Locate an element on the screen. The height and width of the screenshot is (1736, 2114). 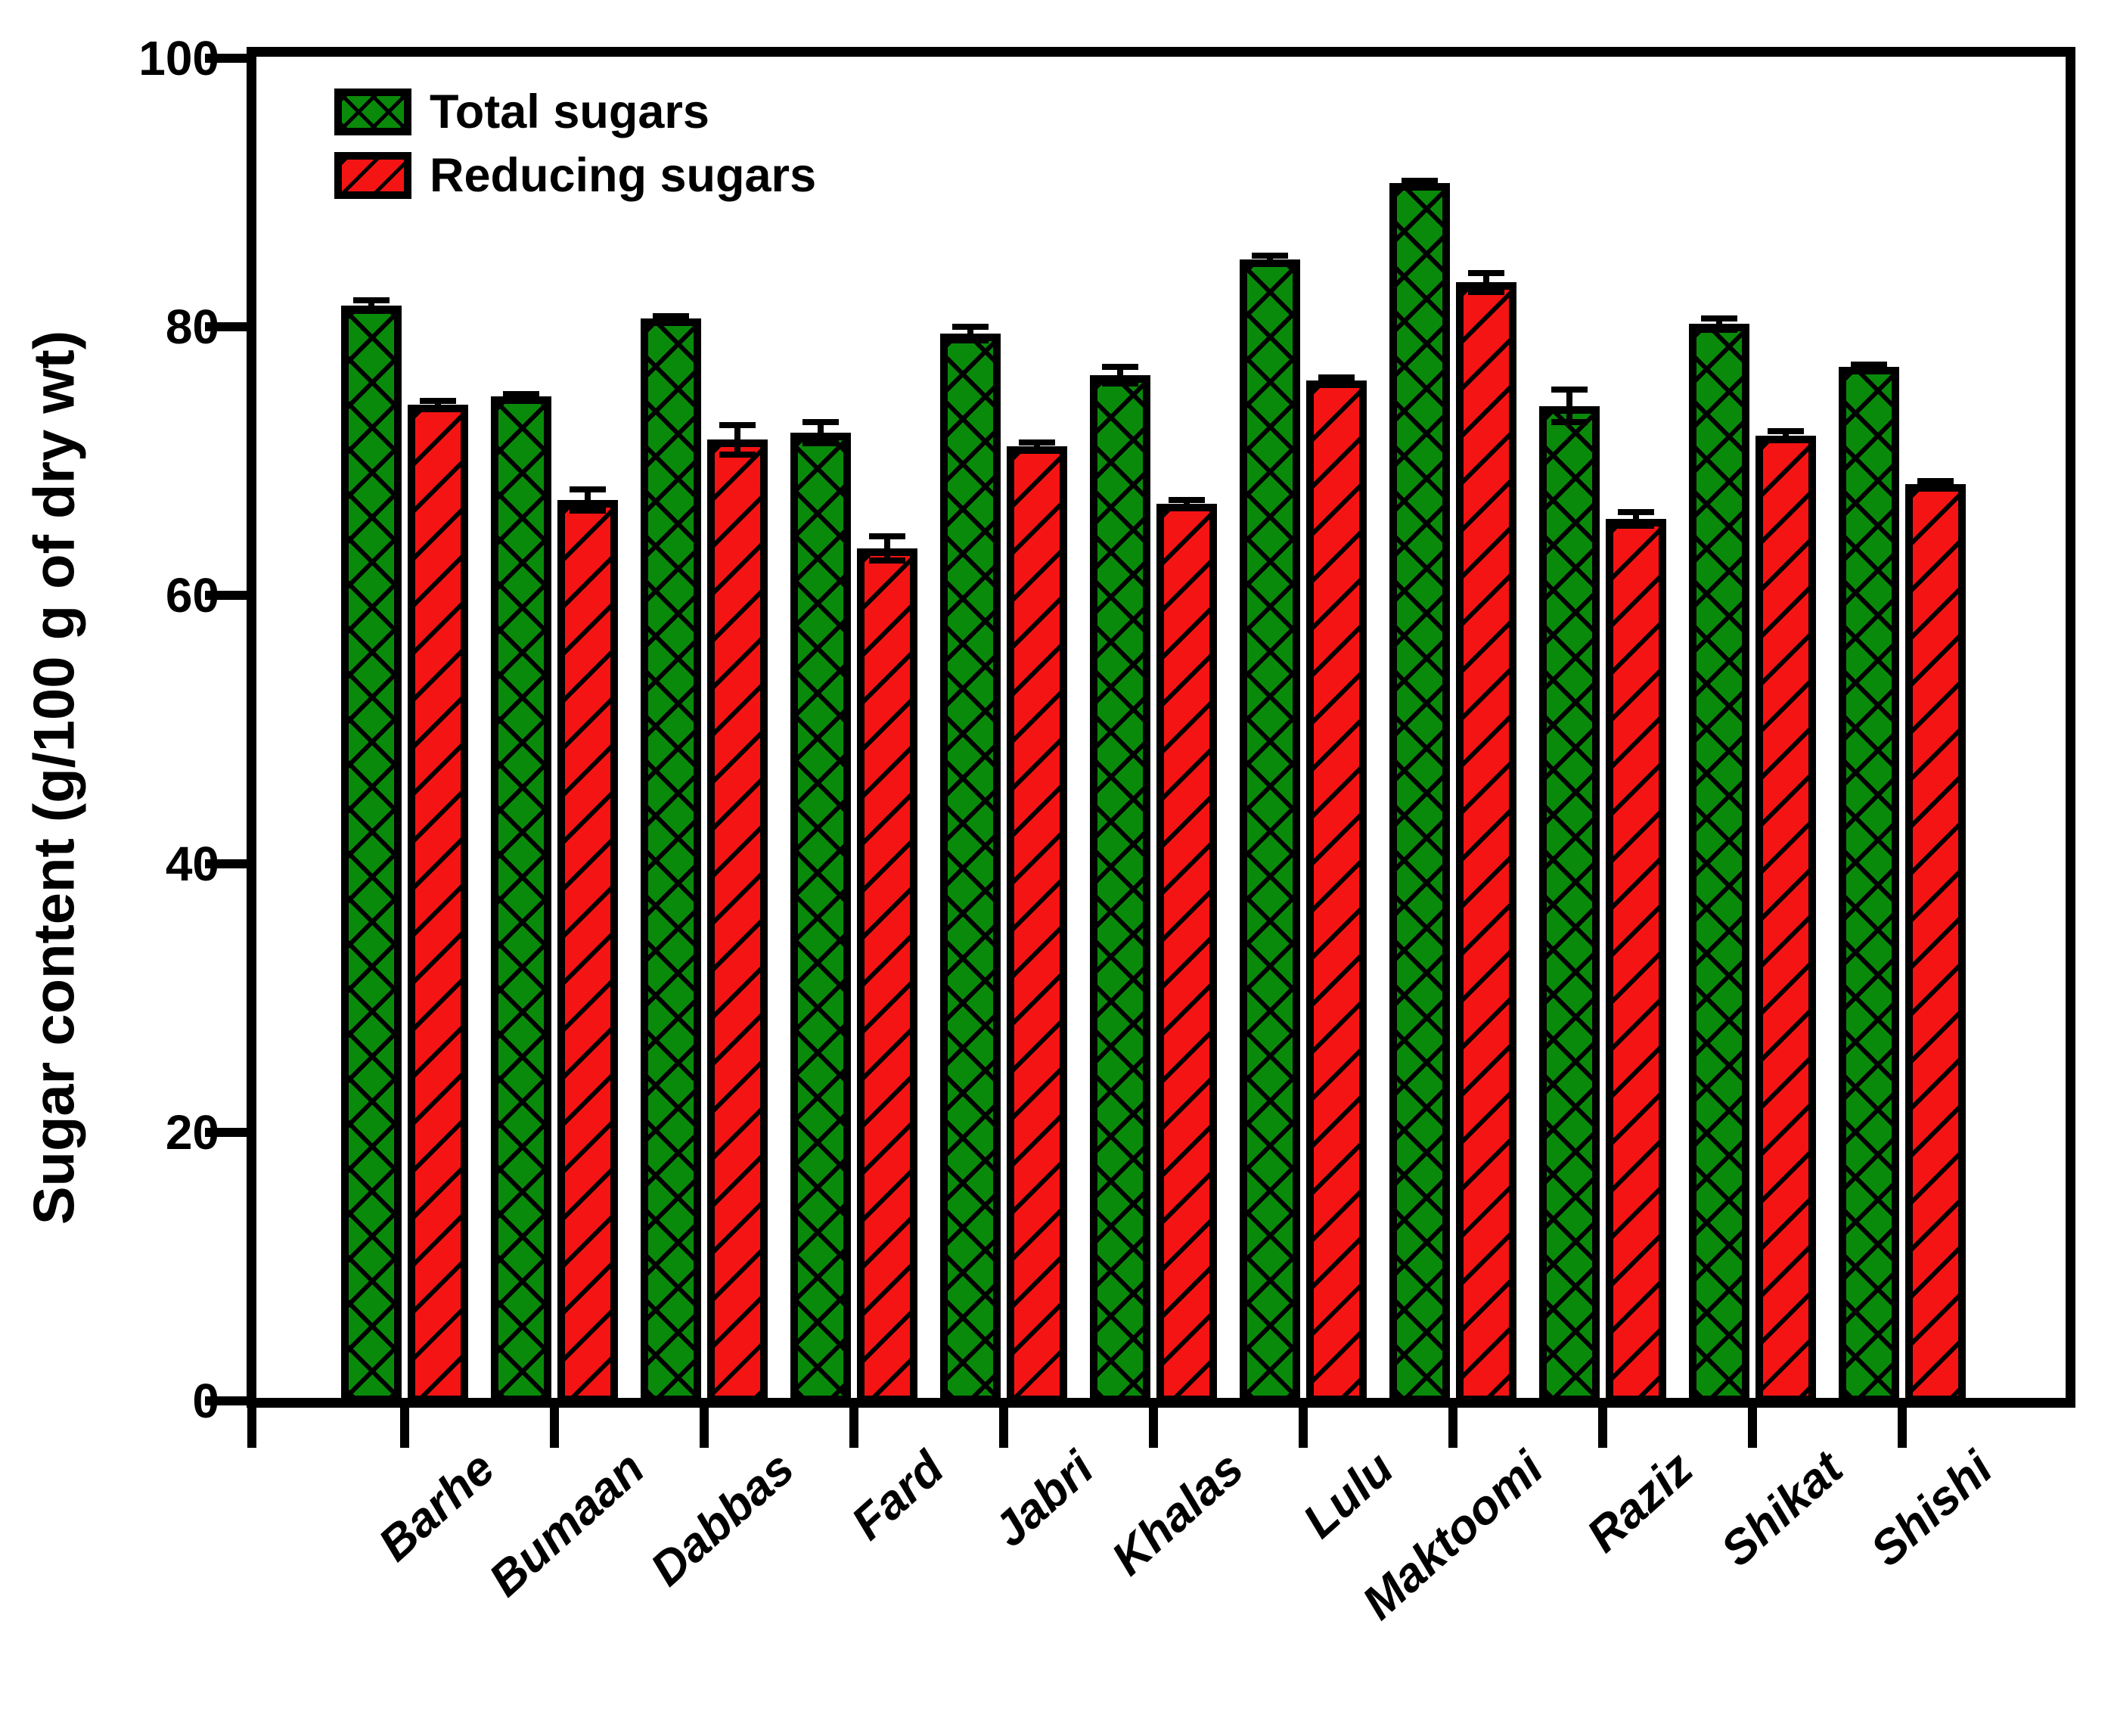
x-tick-origin is located at coordinates (251, 1427).